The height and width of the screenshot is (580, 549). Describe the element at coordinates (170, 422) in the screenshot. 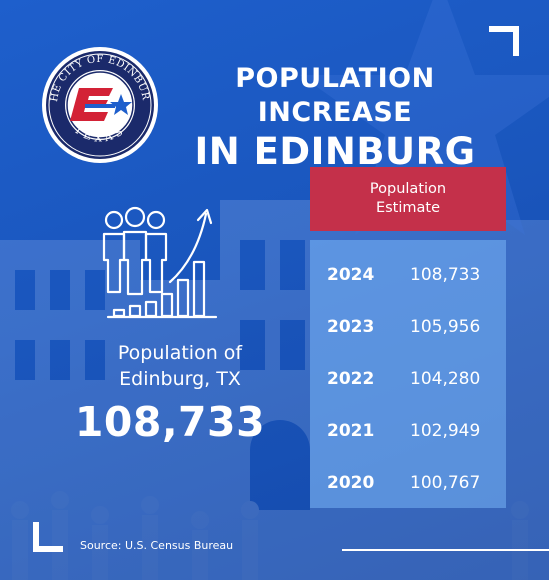

I see `population-summary-value: 108,733` at that location.